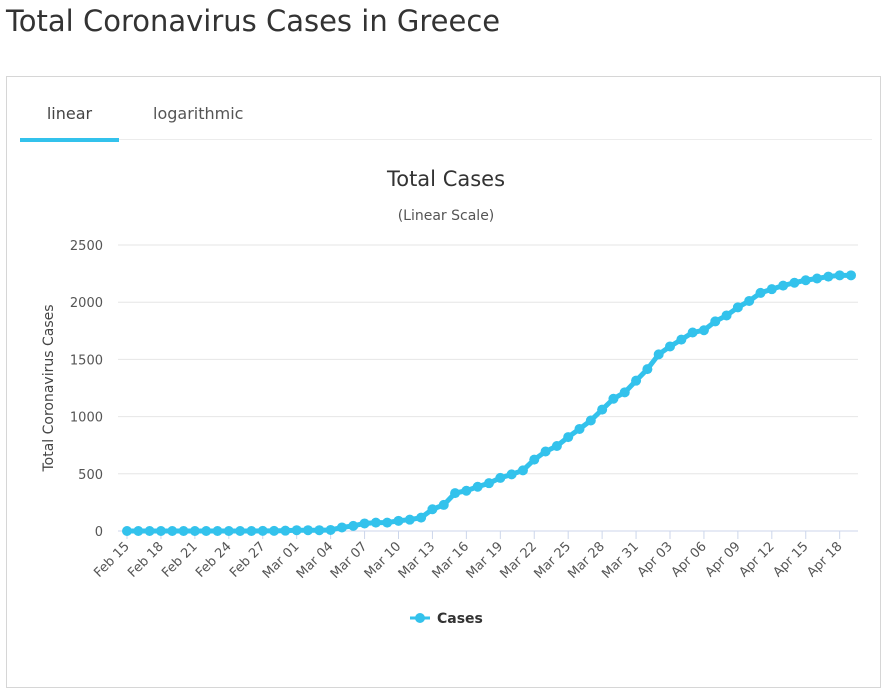 This screenshot has height=691, width=883. I want to click on chart-title: Total Cases, so click(445, 179).